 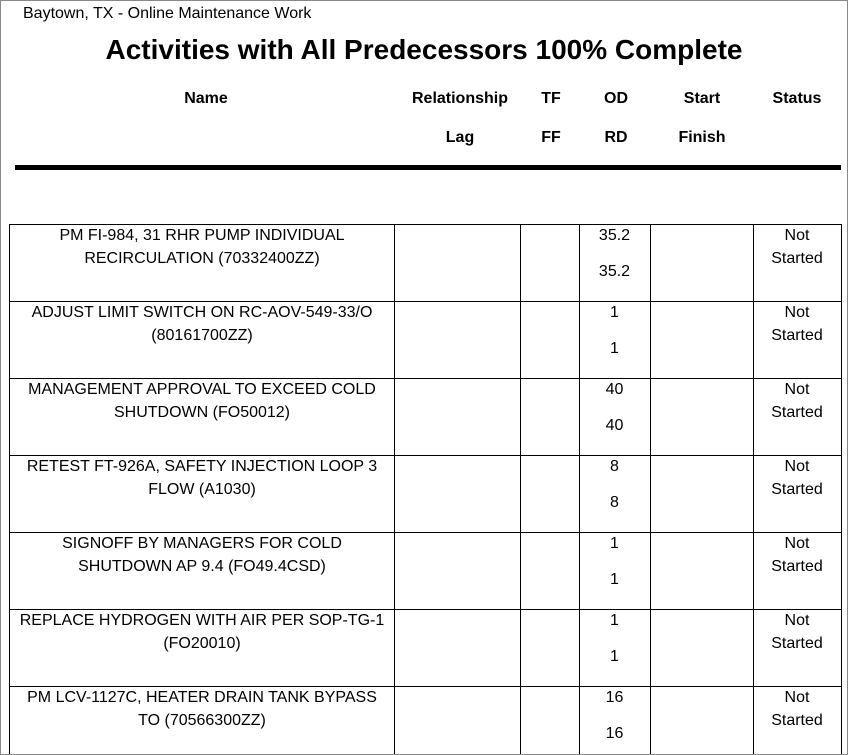 I want to click on column-header: FF, so click(x=551, y=137).